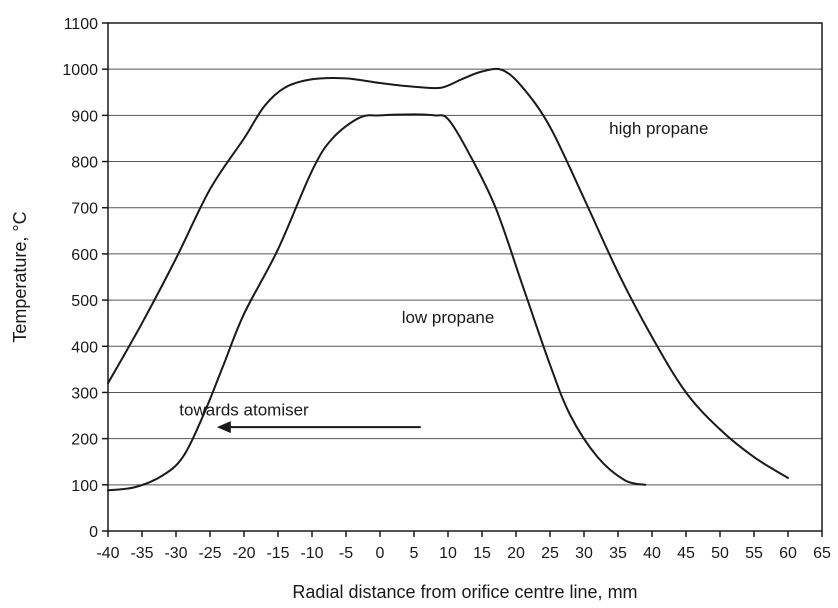  I want to click on x-tick-label: 30, so click(584, 553).